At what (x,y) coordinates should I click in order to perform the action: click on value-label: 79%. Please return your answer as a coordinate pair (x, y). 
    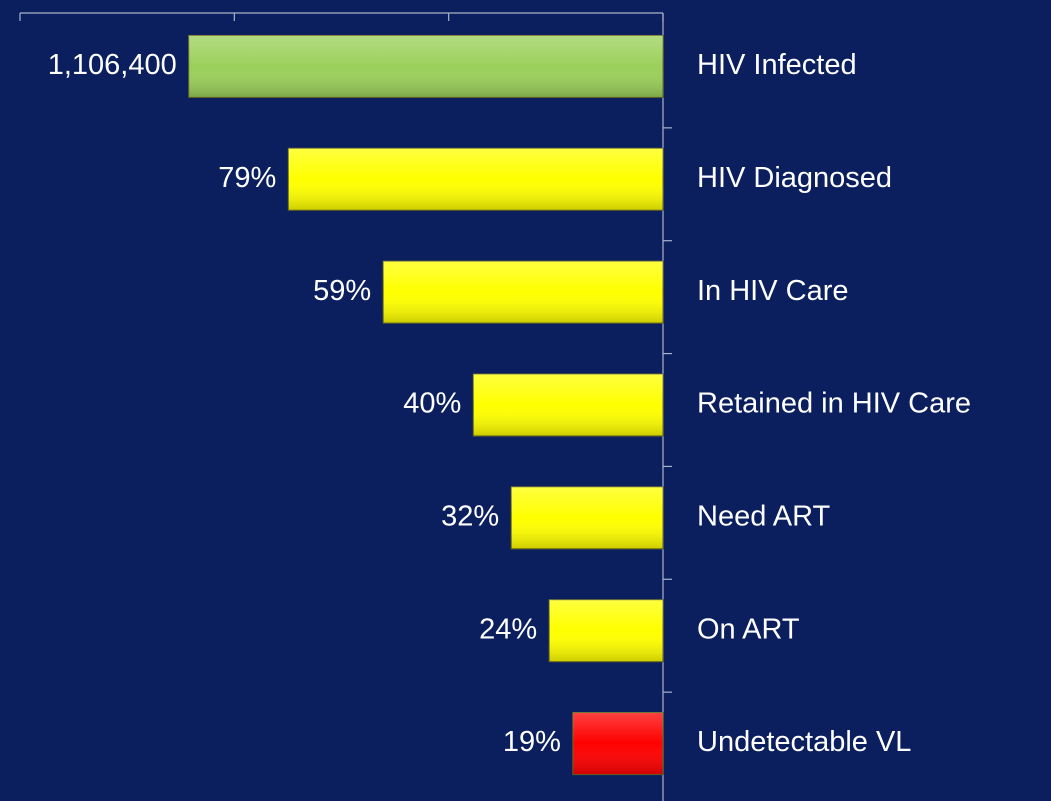
    Looking at the image, I should click on (247, 178).